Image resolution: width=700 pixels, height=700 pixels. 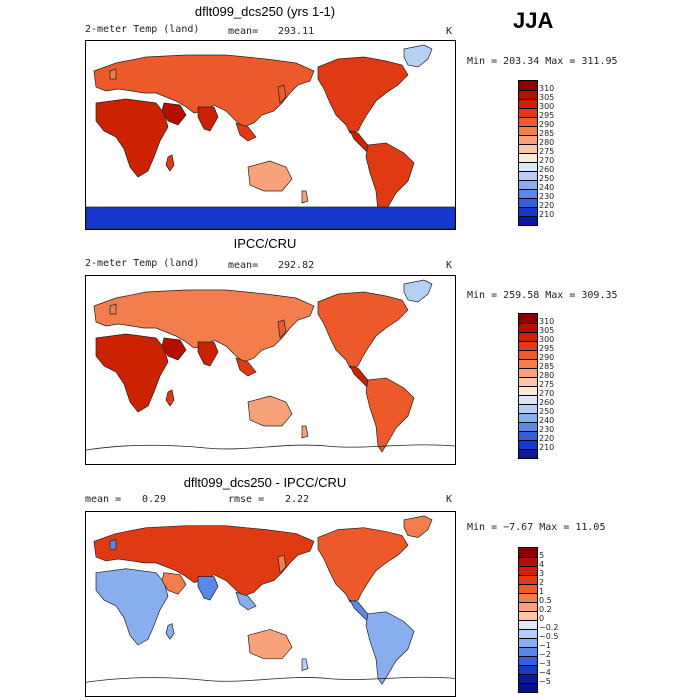 What do you see at coordinates (270, 217) in the screenshot?
I see `landmass-antarctica` at bounding box center [270, 217].